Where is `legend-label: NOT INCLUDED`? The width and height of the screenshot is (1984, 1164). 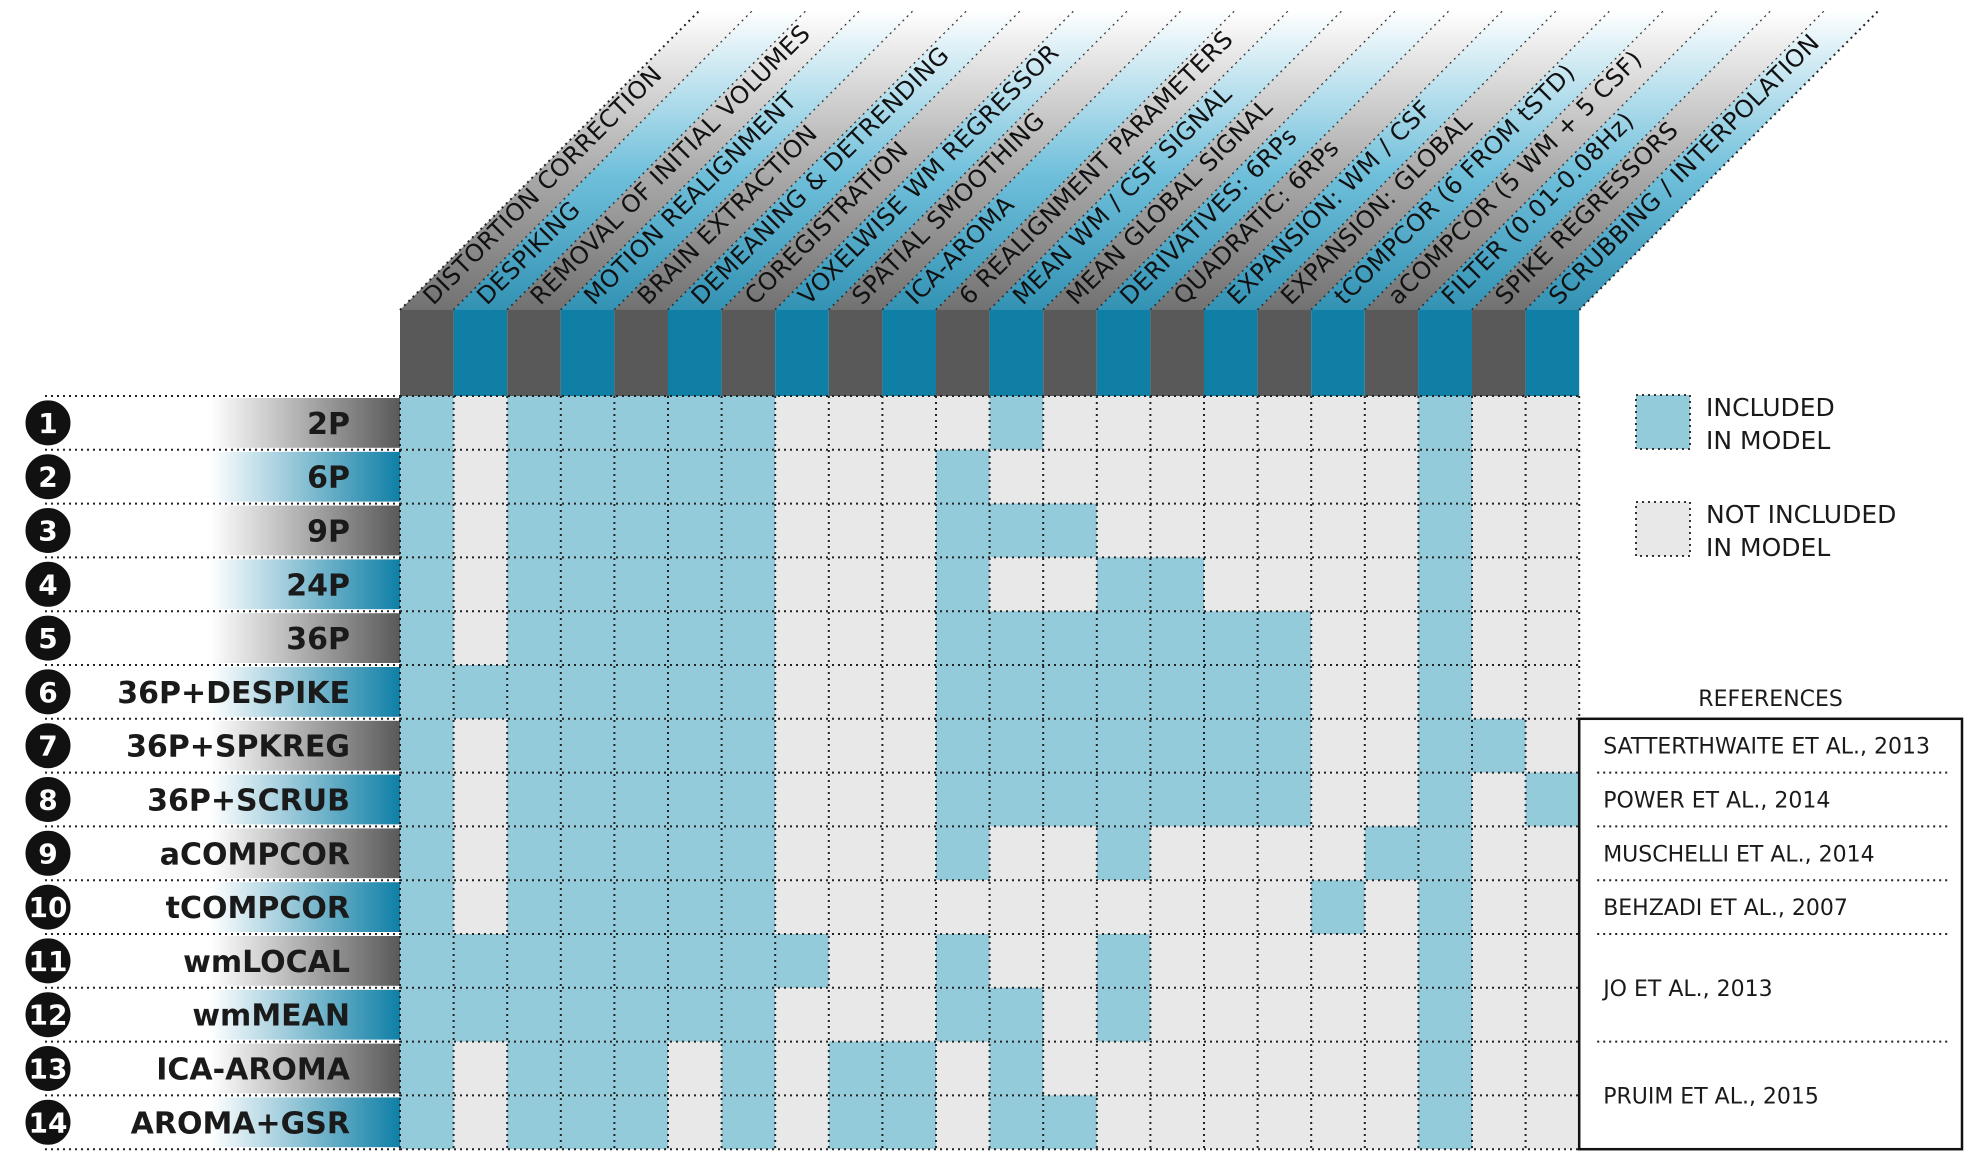 legend-label: NOT INCLUDED is located at coordinates (1801, 514).